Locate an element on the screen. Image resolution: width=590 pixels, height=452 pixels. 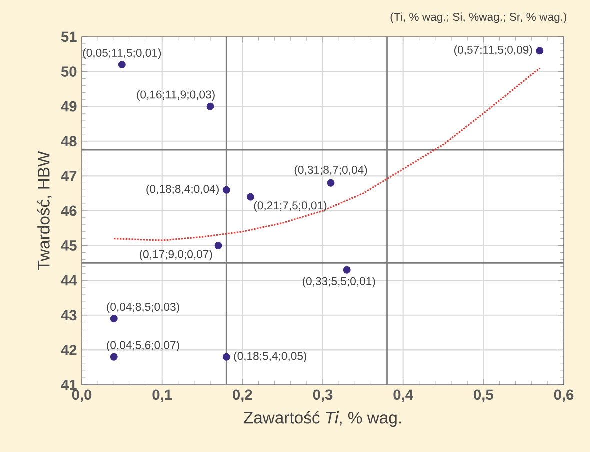
x-tick-label: 0,4 is located at coordinates (404, 396).